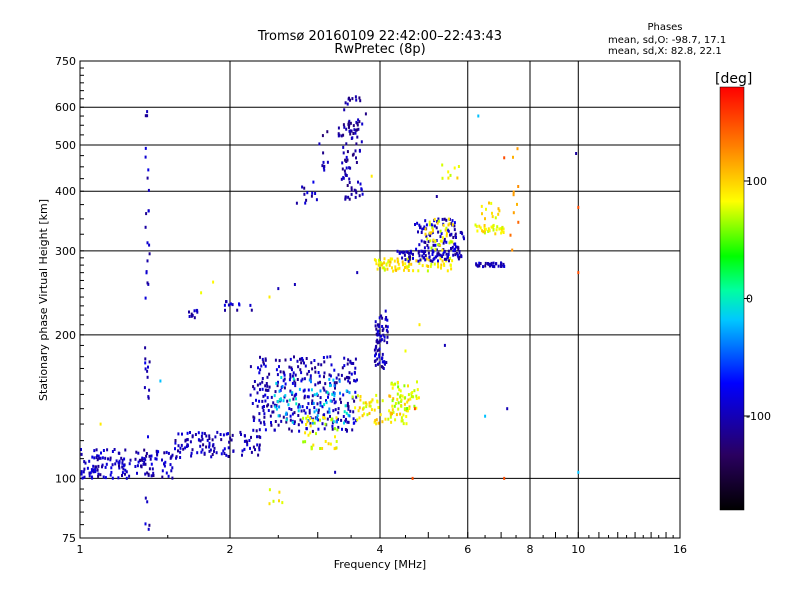 The height and width of the screenshot is (604, 800). I want to click on y-tick-label: 400, so click(65, 191).